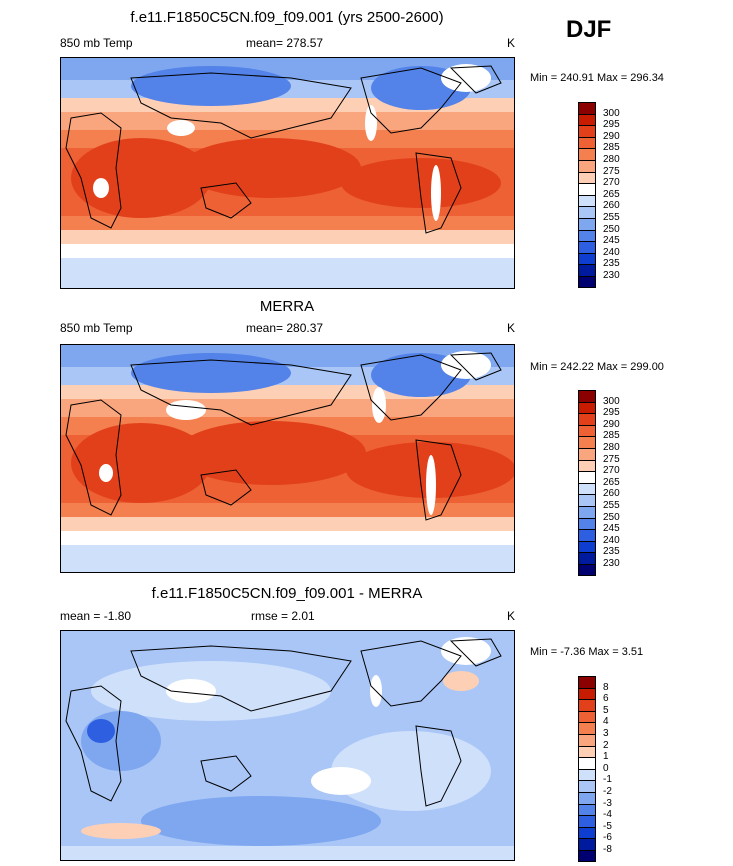 This screenshot has height=866, width=733. I want to click on panel-1-minmax: Min = 240.91 Max = 296.34, so click(597, 78).